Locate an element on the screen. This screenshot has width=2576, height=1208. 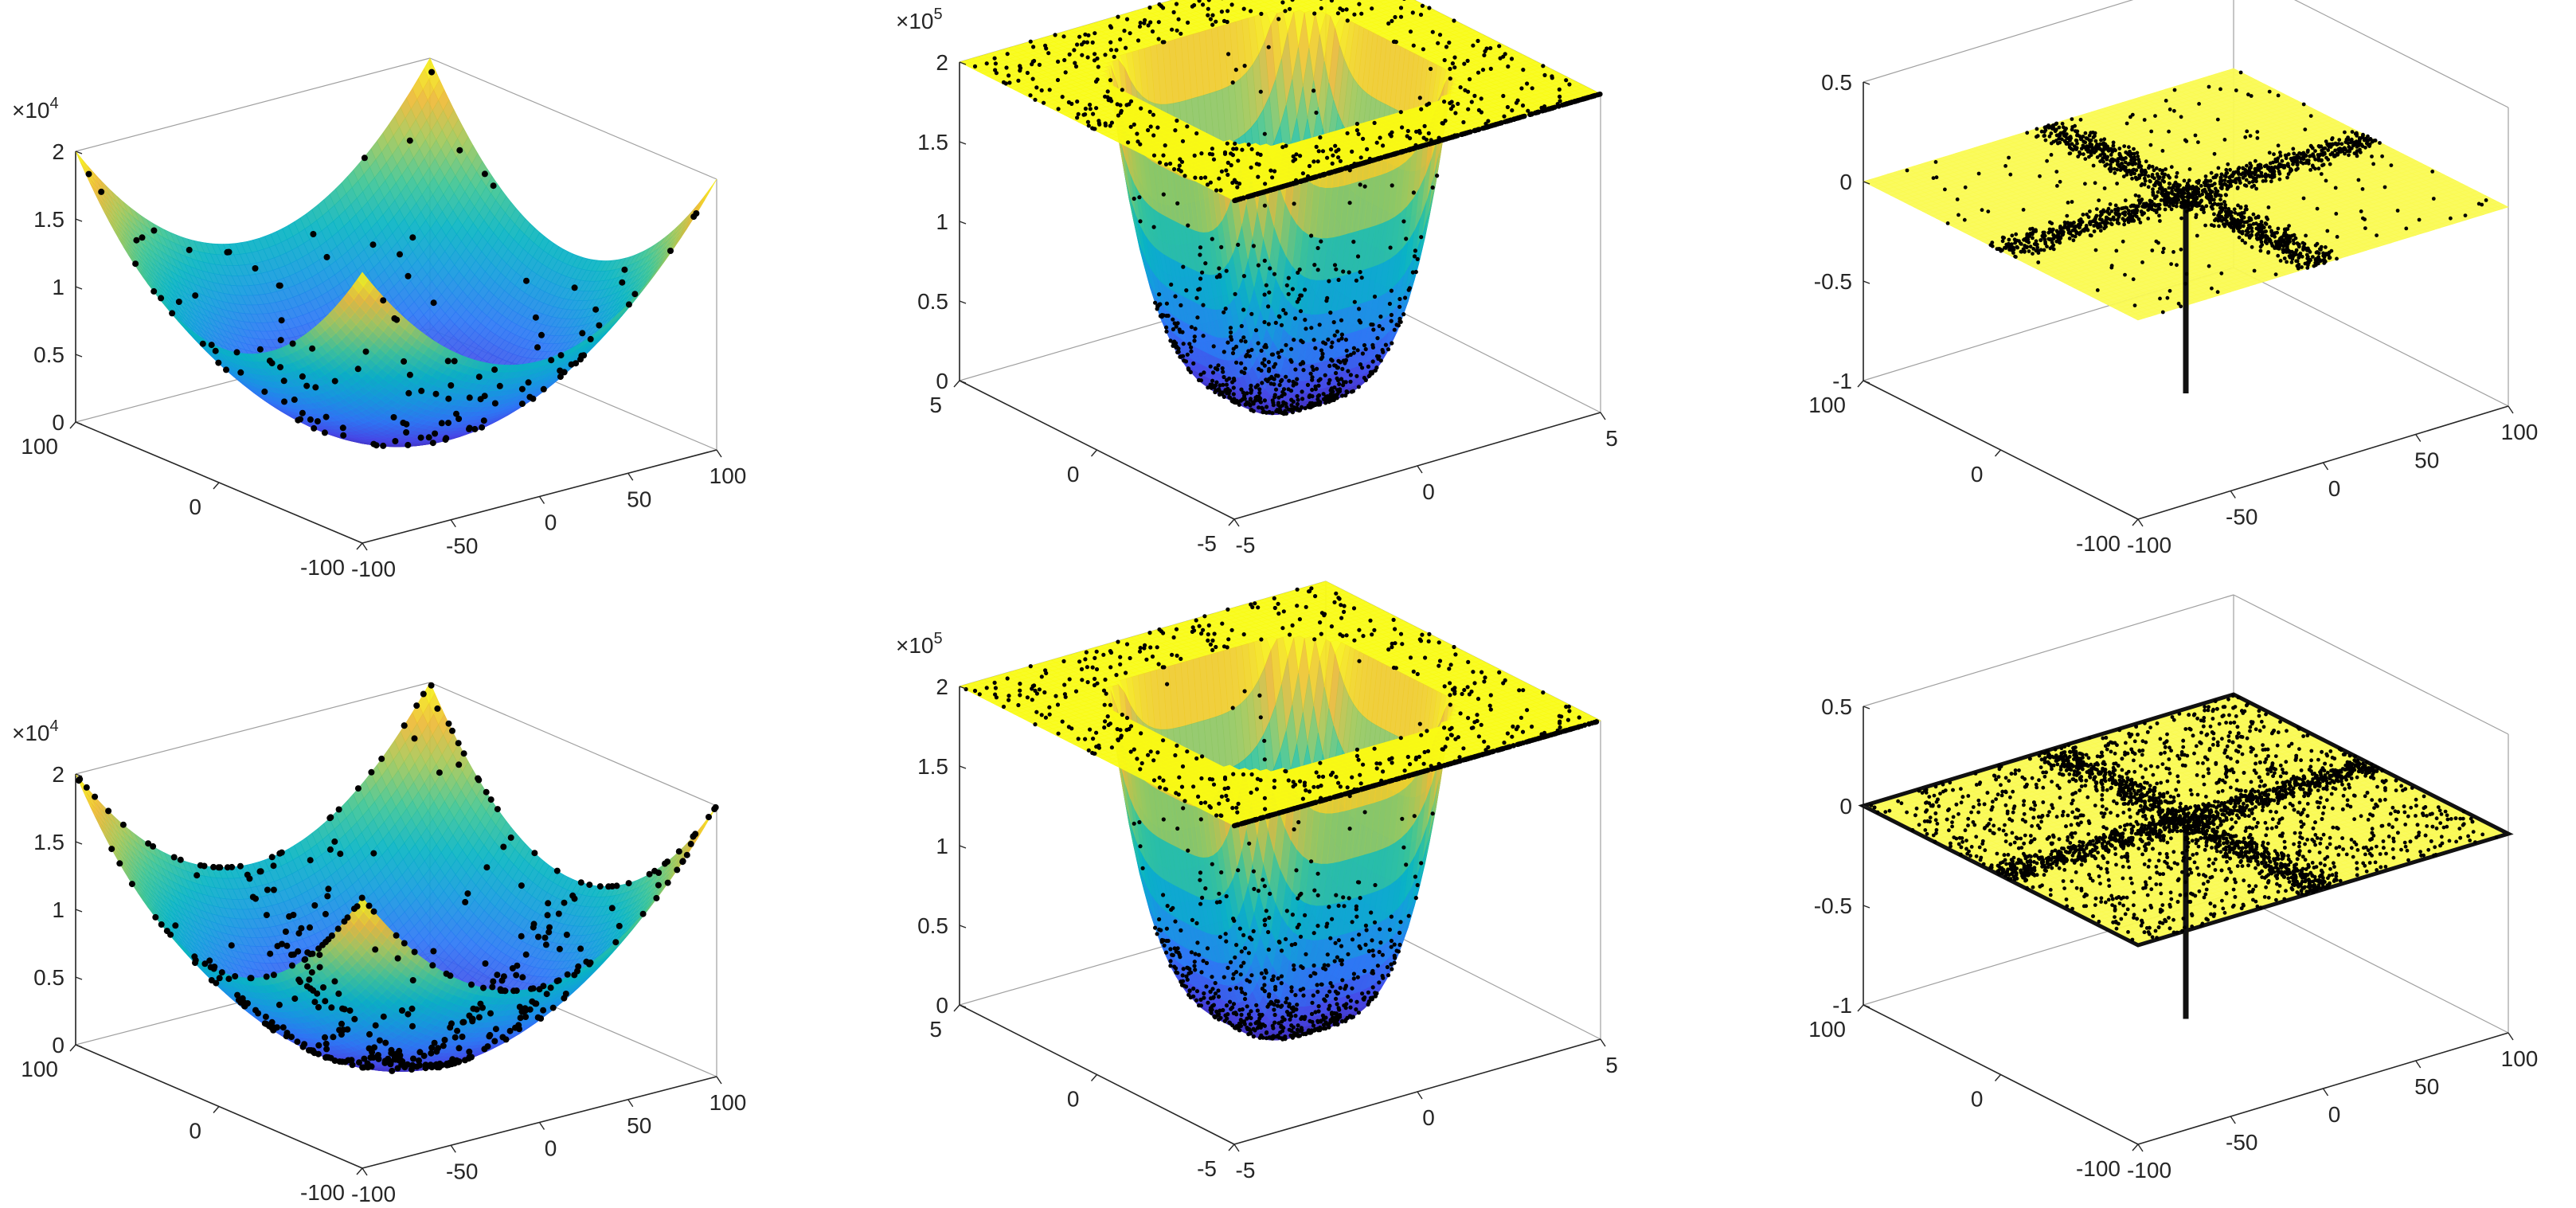
z-tick-label: 0 is located at coordinates (58, 422).